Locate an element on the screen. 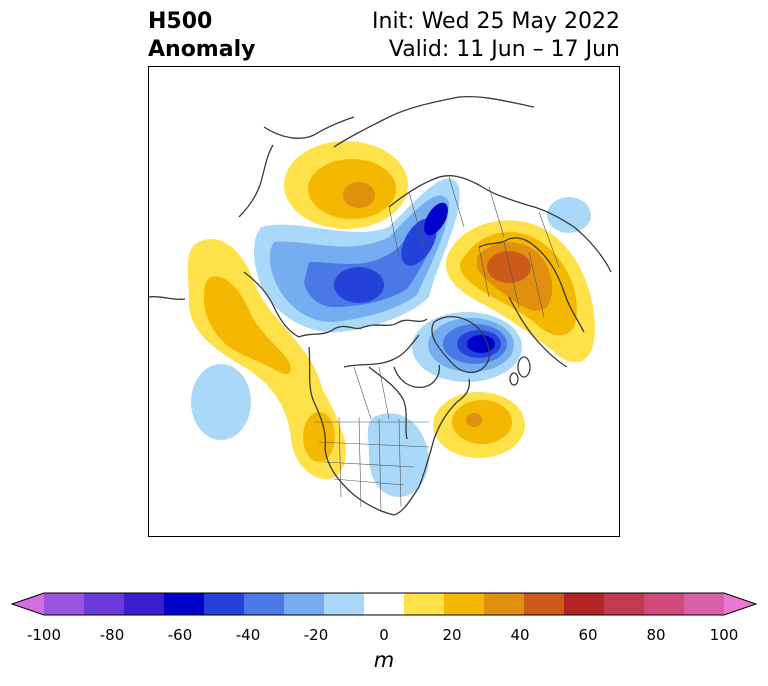 This screenshot has width=768, height=686. colorbar-extend-max is located at coordinates (740, 604).